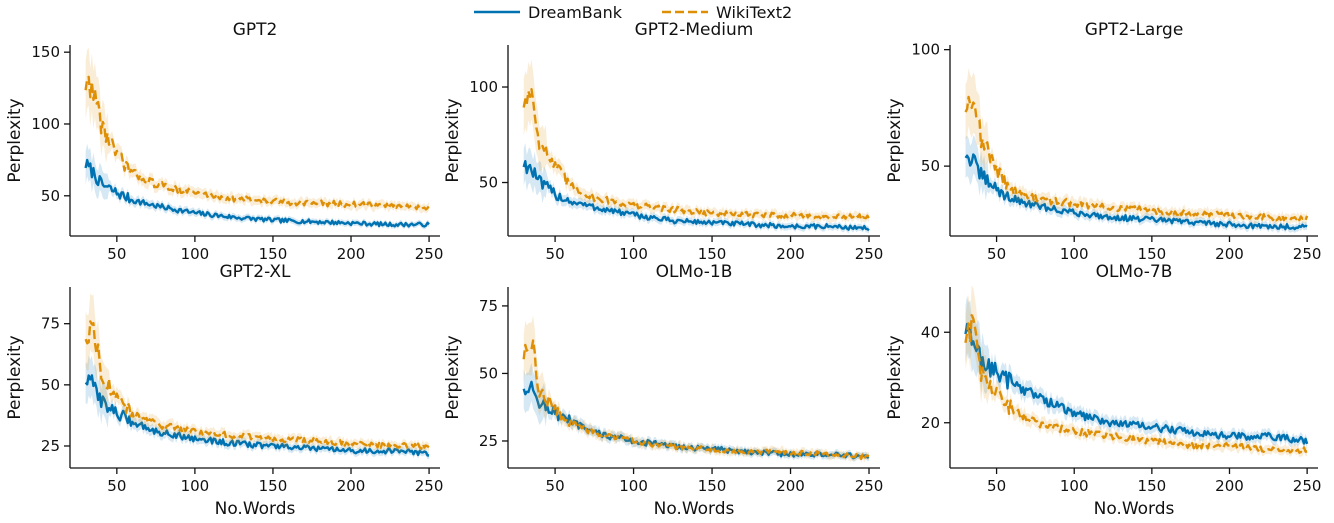 This screenshot has height=523, width=1334. I want to click on panel-title: GPT2-Large, so click(1134, 30).